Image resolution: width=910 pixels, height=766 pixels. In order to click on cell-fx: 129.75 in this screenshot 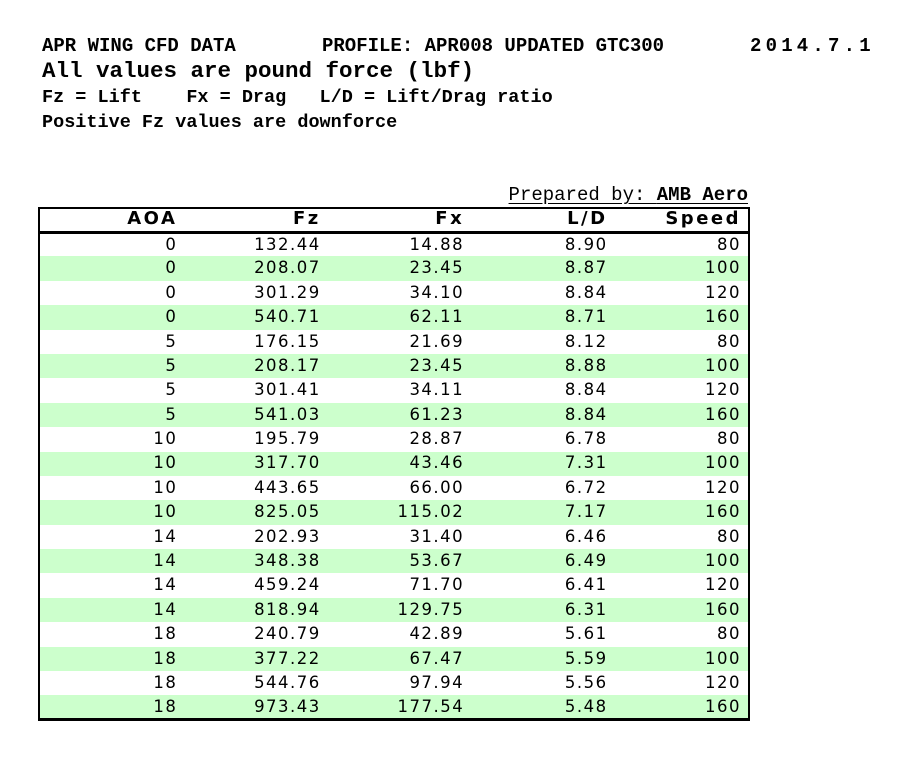, I will do `click(399, 610)`.